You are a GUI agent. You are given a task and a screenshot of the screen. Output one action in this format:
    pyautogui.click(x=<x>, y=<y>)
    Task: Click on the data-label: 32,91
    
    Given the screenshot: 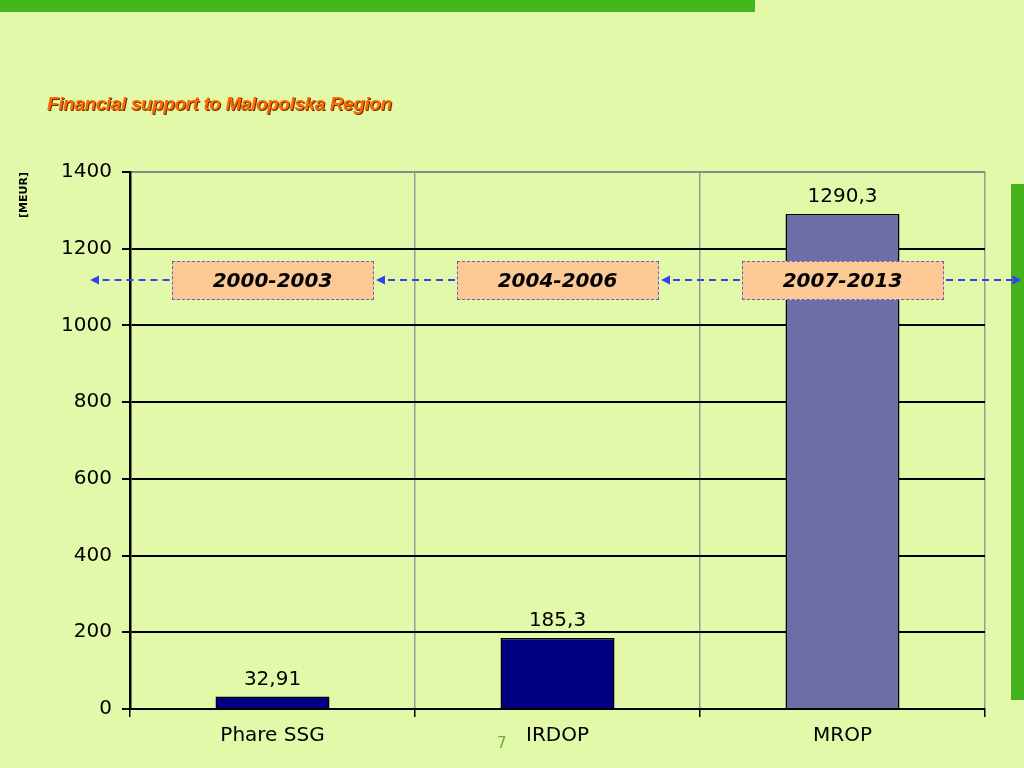 What is the action you would take?
    pyautogui.click(x=272, y=677)
    